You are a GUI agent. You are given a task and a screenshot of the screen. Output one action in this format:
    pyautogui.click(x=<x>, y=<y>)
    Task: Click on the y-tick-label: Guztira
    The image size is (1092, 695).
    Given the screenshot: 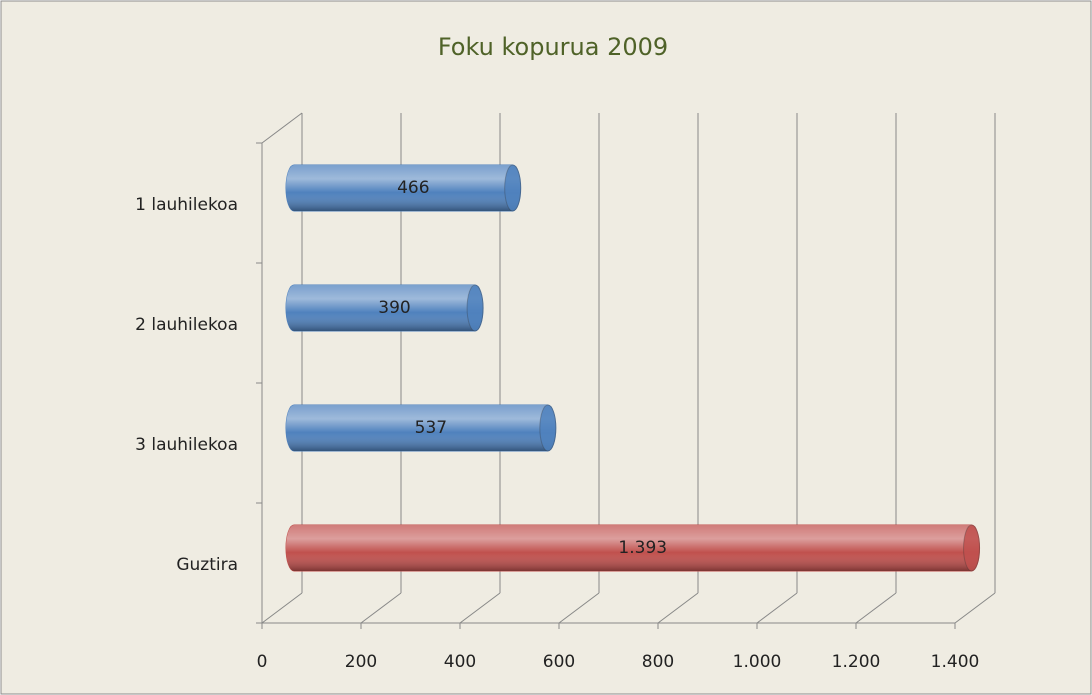 What is the action you would take?
    pyautogui.click(x=207, y=565)
    